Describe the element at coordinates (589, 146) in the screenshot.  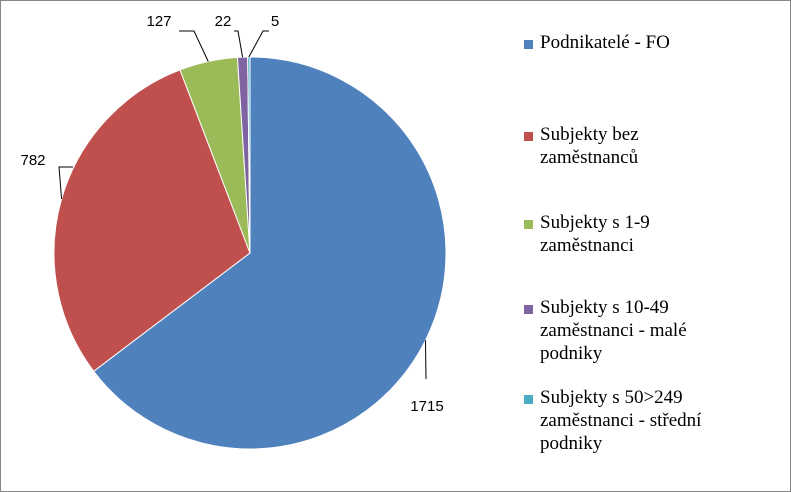
I see `legend-label-2: Subjekty bez zaměstnanců` at that location.